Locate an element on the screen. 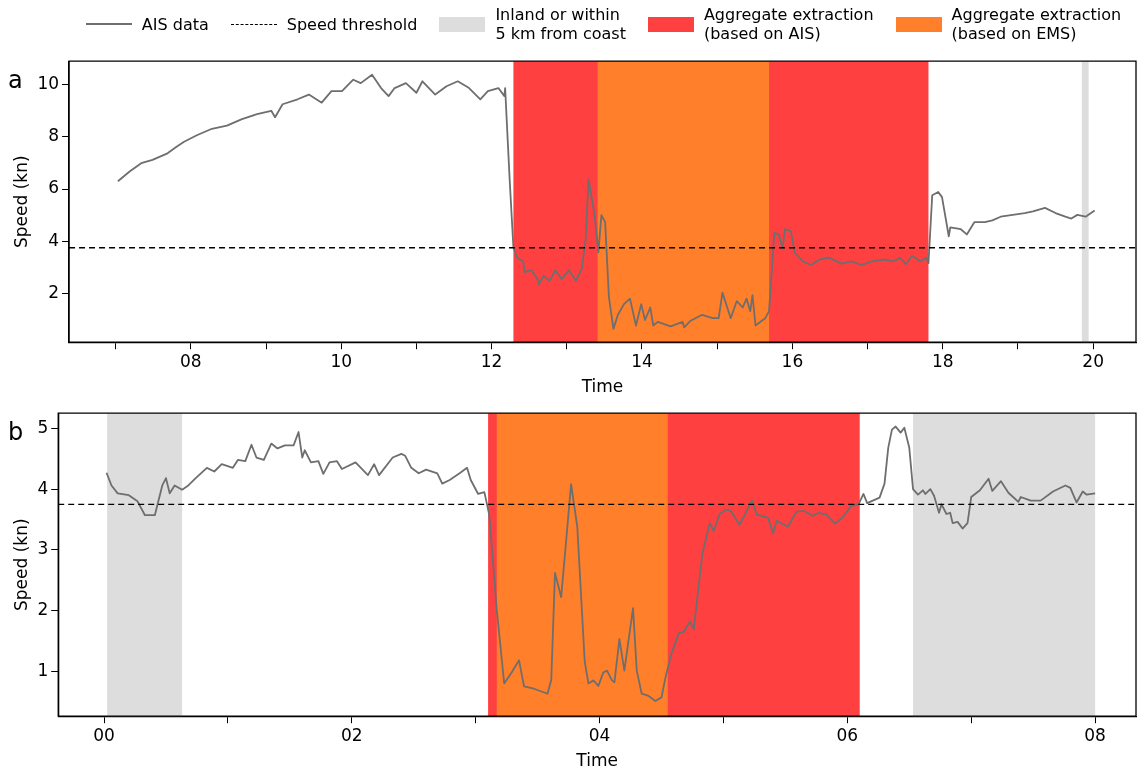 This screenshot has height=776, width=1138. y-tick-label: 1 is located at coordinates (43, 669).